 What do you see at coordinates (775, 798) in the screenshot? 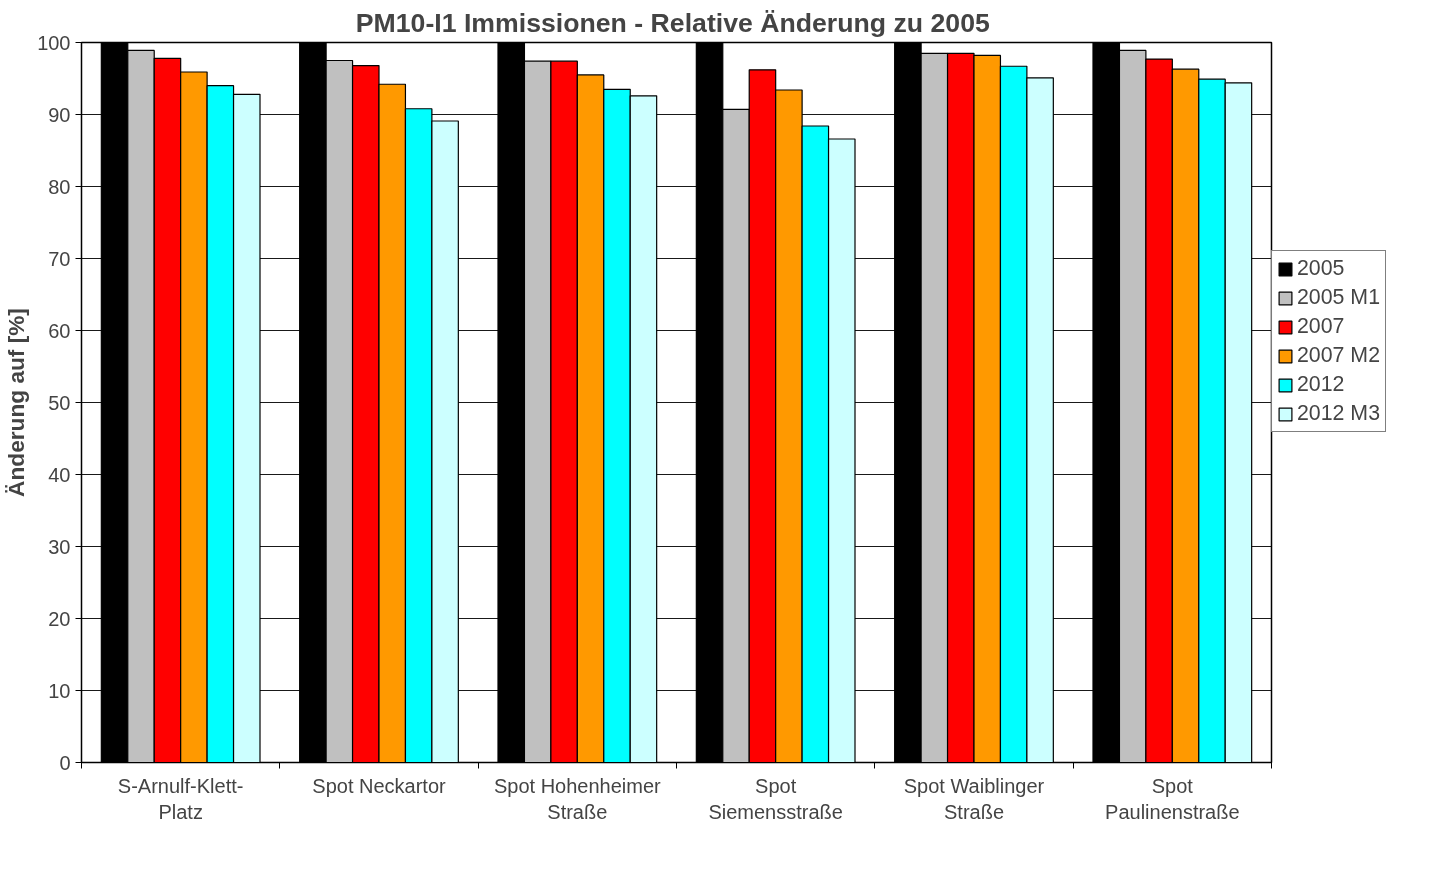
I see `x-tick-label: Spot Siemensstraße` at bounding box center [775, 798].